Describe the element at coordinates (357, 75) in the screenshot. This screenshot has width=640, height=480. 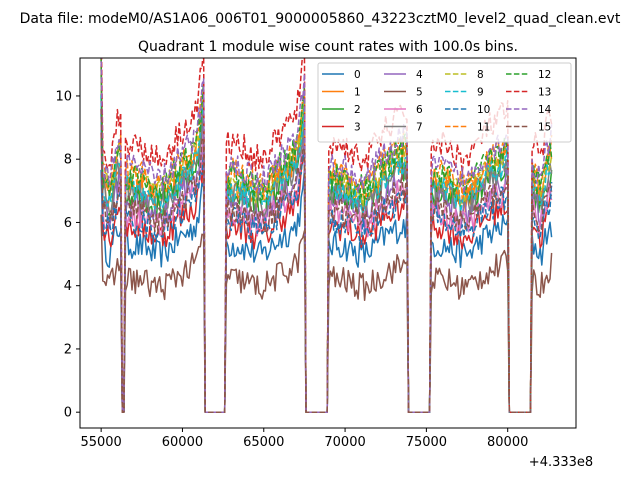
I see `legend-label-0: 0` at that location.